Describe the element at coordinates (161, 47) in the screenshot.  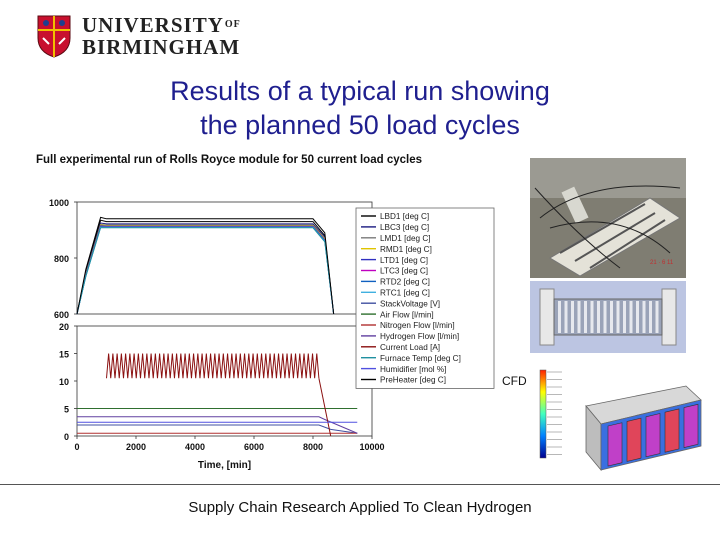
I see `university-line2: BIRMINGHAM` at that location.